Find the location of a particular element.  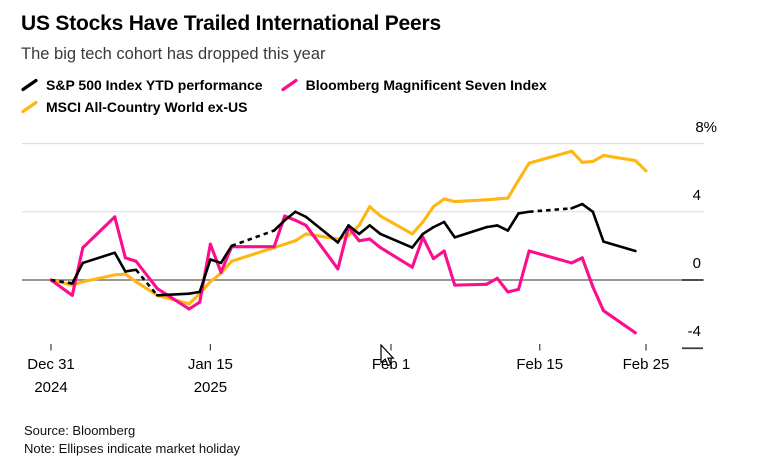

mag7-line-swatch-icon is located at coordinates (289, 85).